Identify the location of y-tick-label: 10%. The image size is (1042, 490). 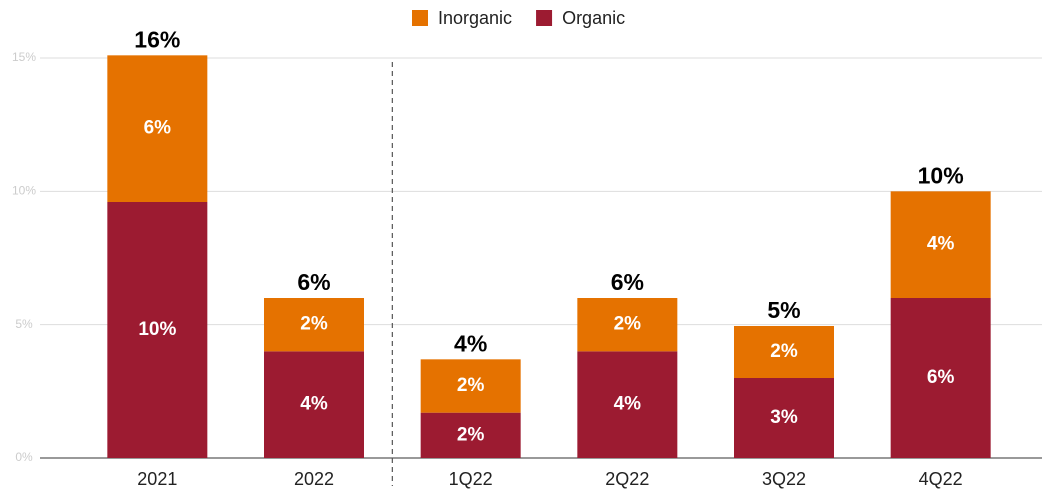
(24, 191).